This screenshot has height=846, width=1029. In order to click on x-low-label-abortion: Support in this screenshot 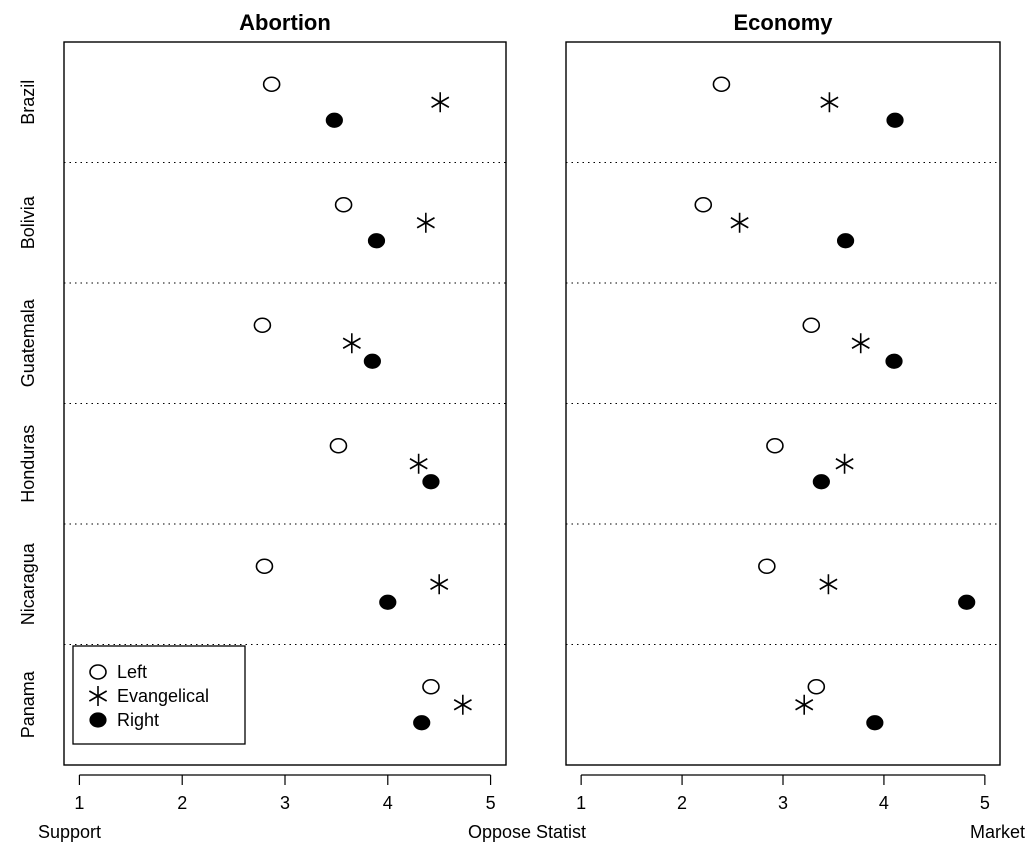, I will do `click(69, 832)`.